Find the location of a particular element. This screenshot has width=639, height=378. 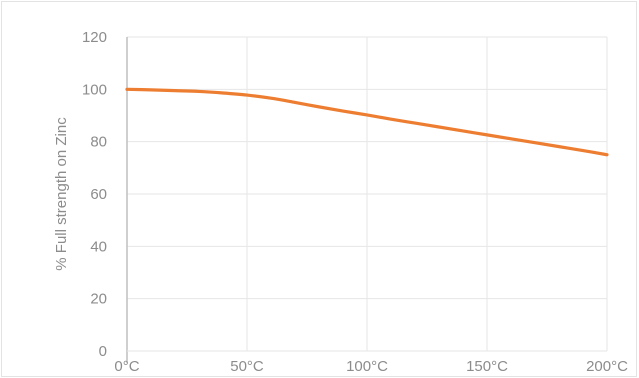

y-tick-label: 40 is located at coordinates (98, 246).